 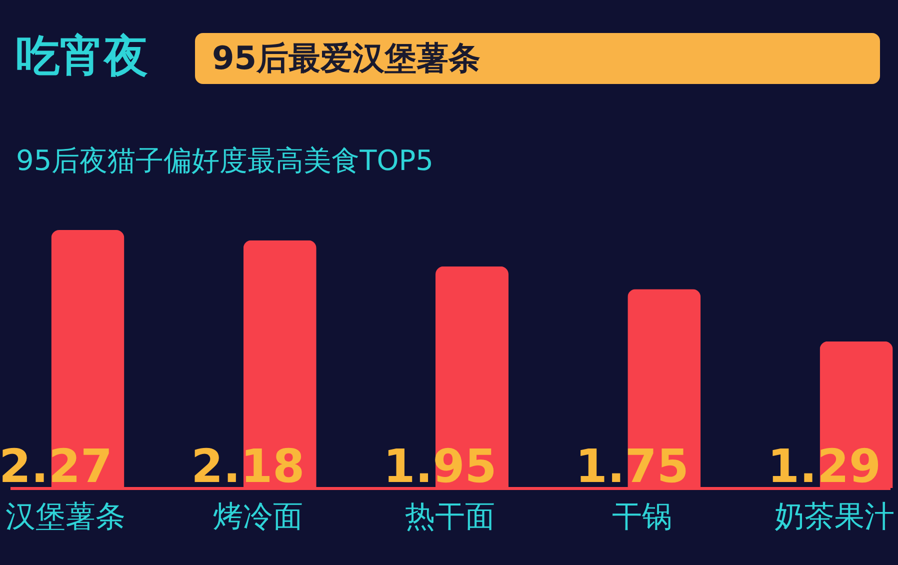 I want to click on x-tick-label: 汉堡薯条, so click(x=66, y=517).